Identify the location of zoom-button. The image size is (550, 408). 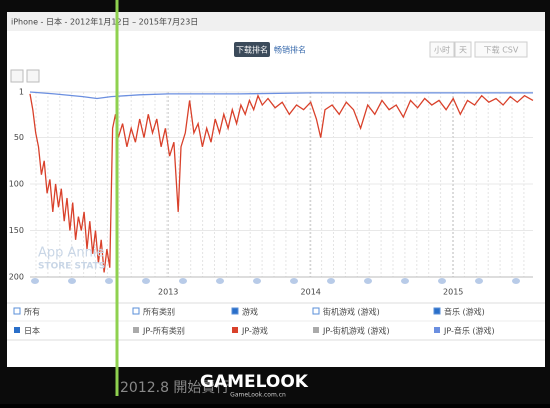
(33, 76).